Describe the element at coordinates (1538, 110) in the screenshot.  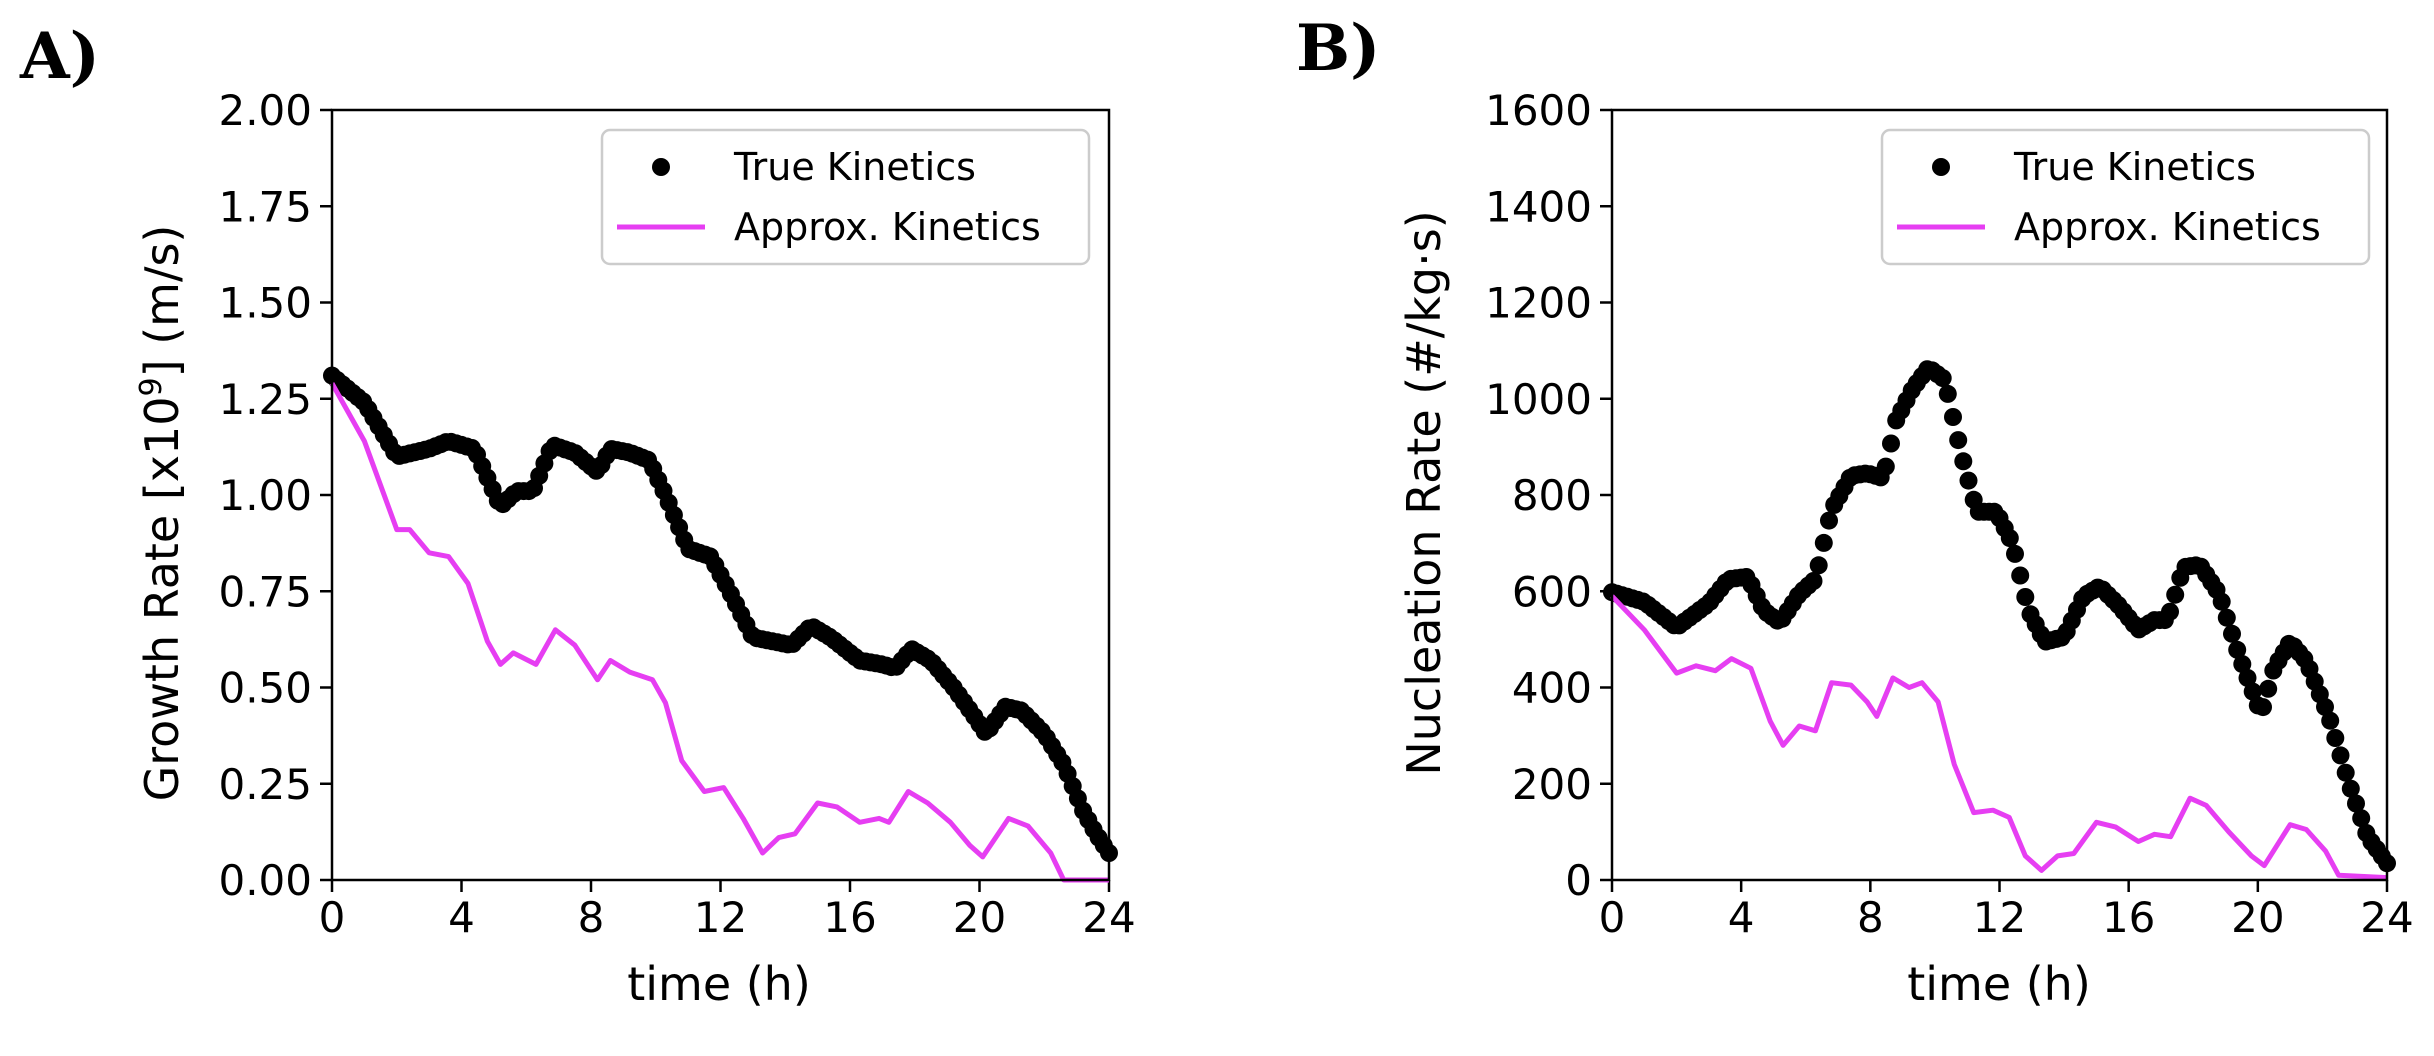
I see `y-tick-label: 1600` at that location.